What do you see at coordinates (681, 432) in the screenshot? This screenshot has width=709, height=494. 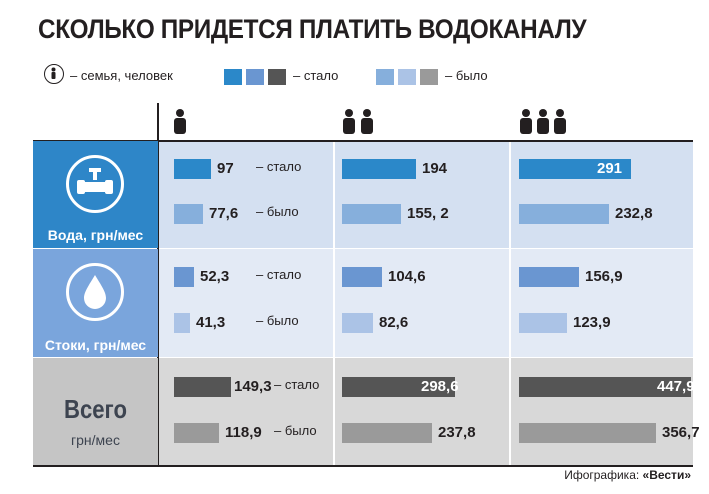 I see `value-label-was: 356,7` at bounding box center [681, 432].